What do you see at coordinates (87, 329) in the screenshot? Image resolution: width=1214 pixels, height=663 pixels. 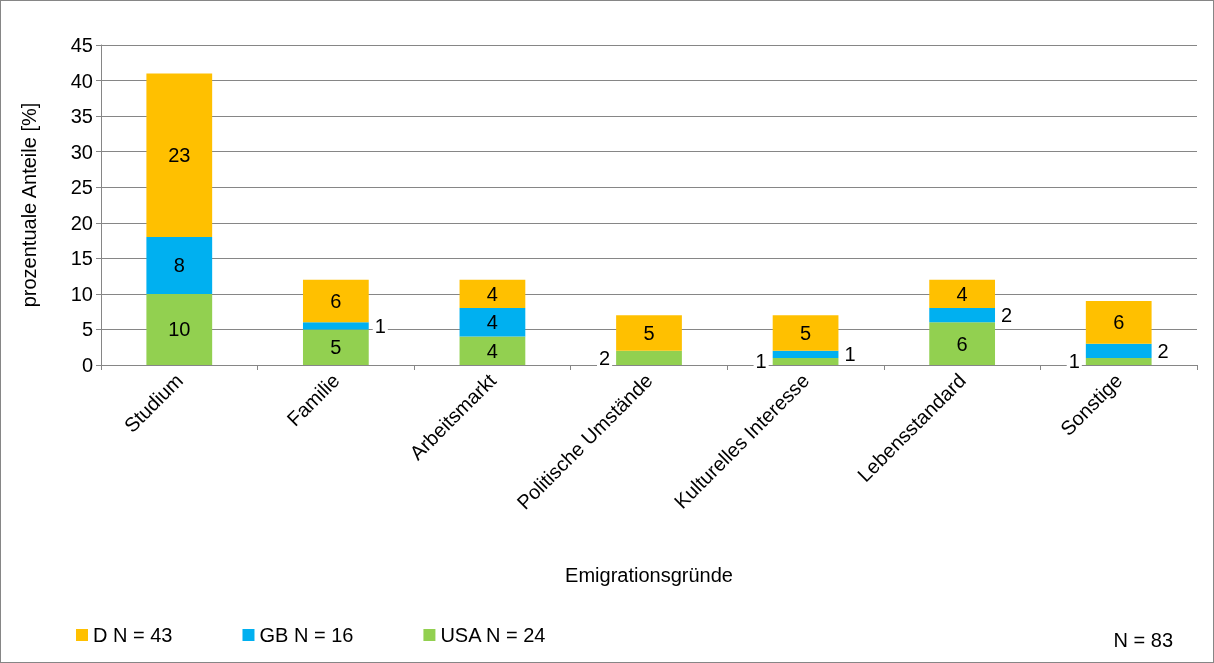 I see `y-tick-label: 5` at bounding box center [87, 329].